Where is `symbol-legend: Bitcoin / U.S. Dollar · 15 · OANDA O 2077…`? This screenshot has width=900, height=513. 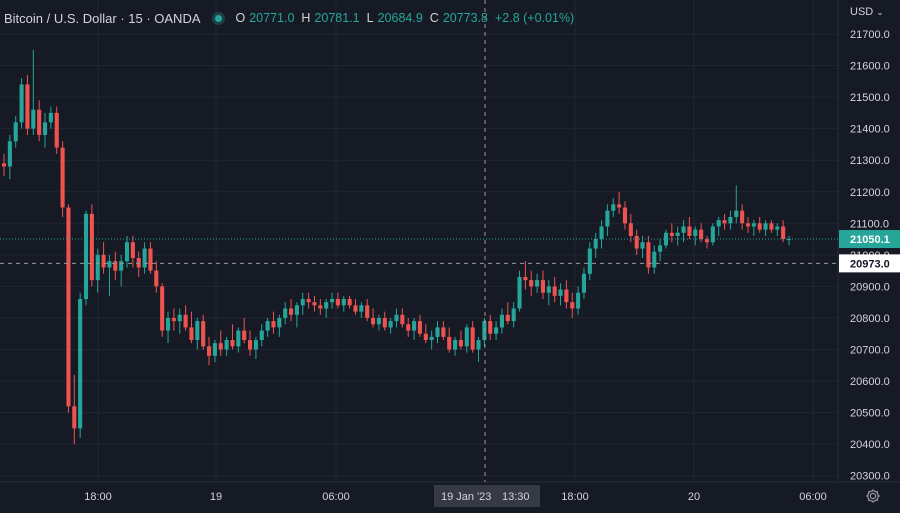
symbol-legend: Bitcoin / U.S. Dollar · 15 · OANDA O 2077… is located at coordinates (290, 18).